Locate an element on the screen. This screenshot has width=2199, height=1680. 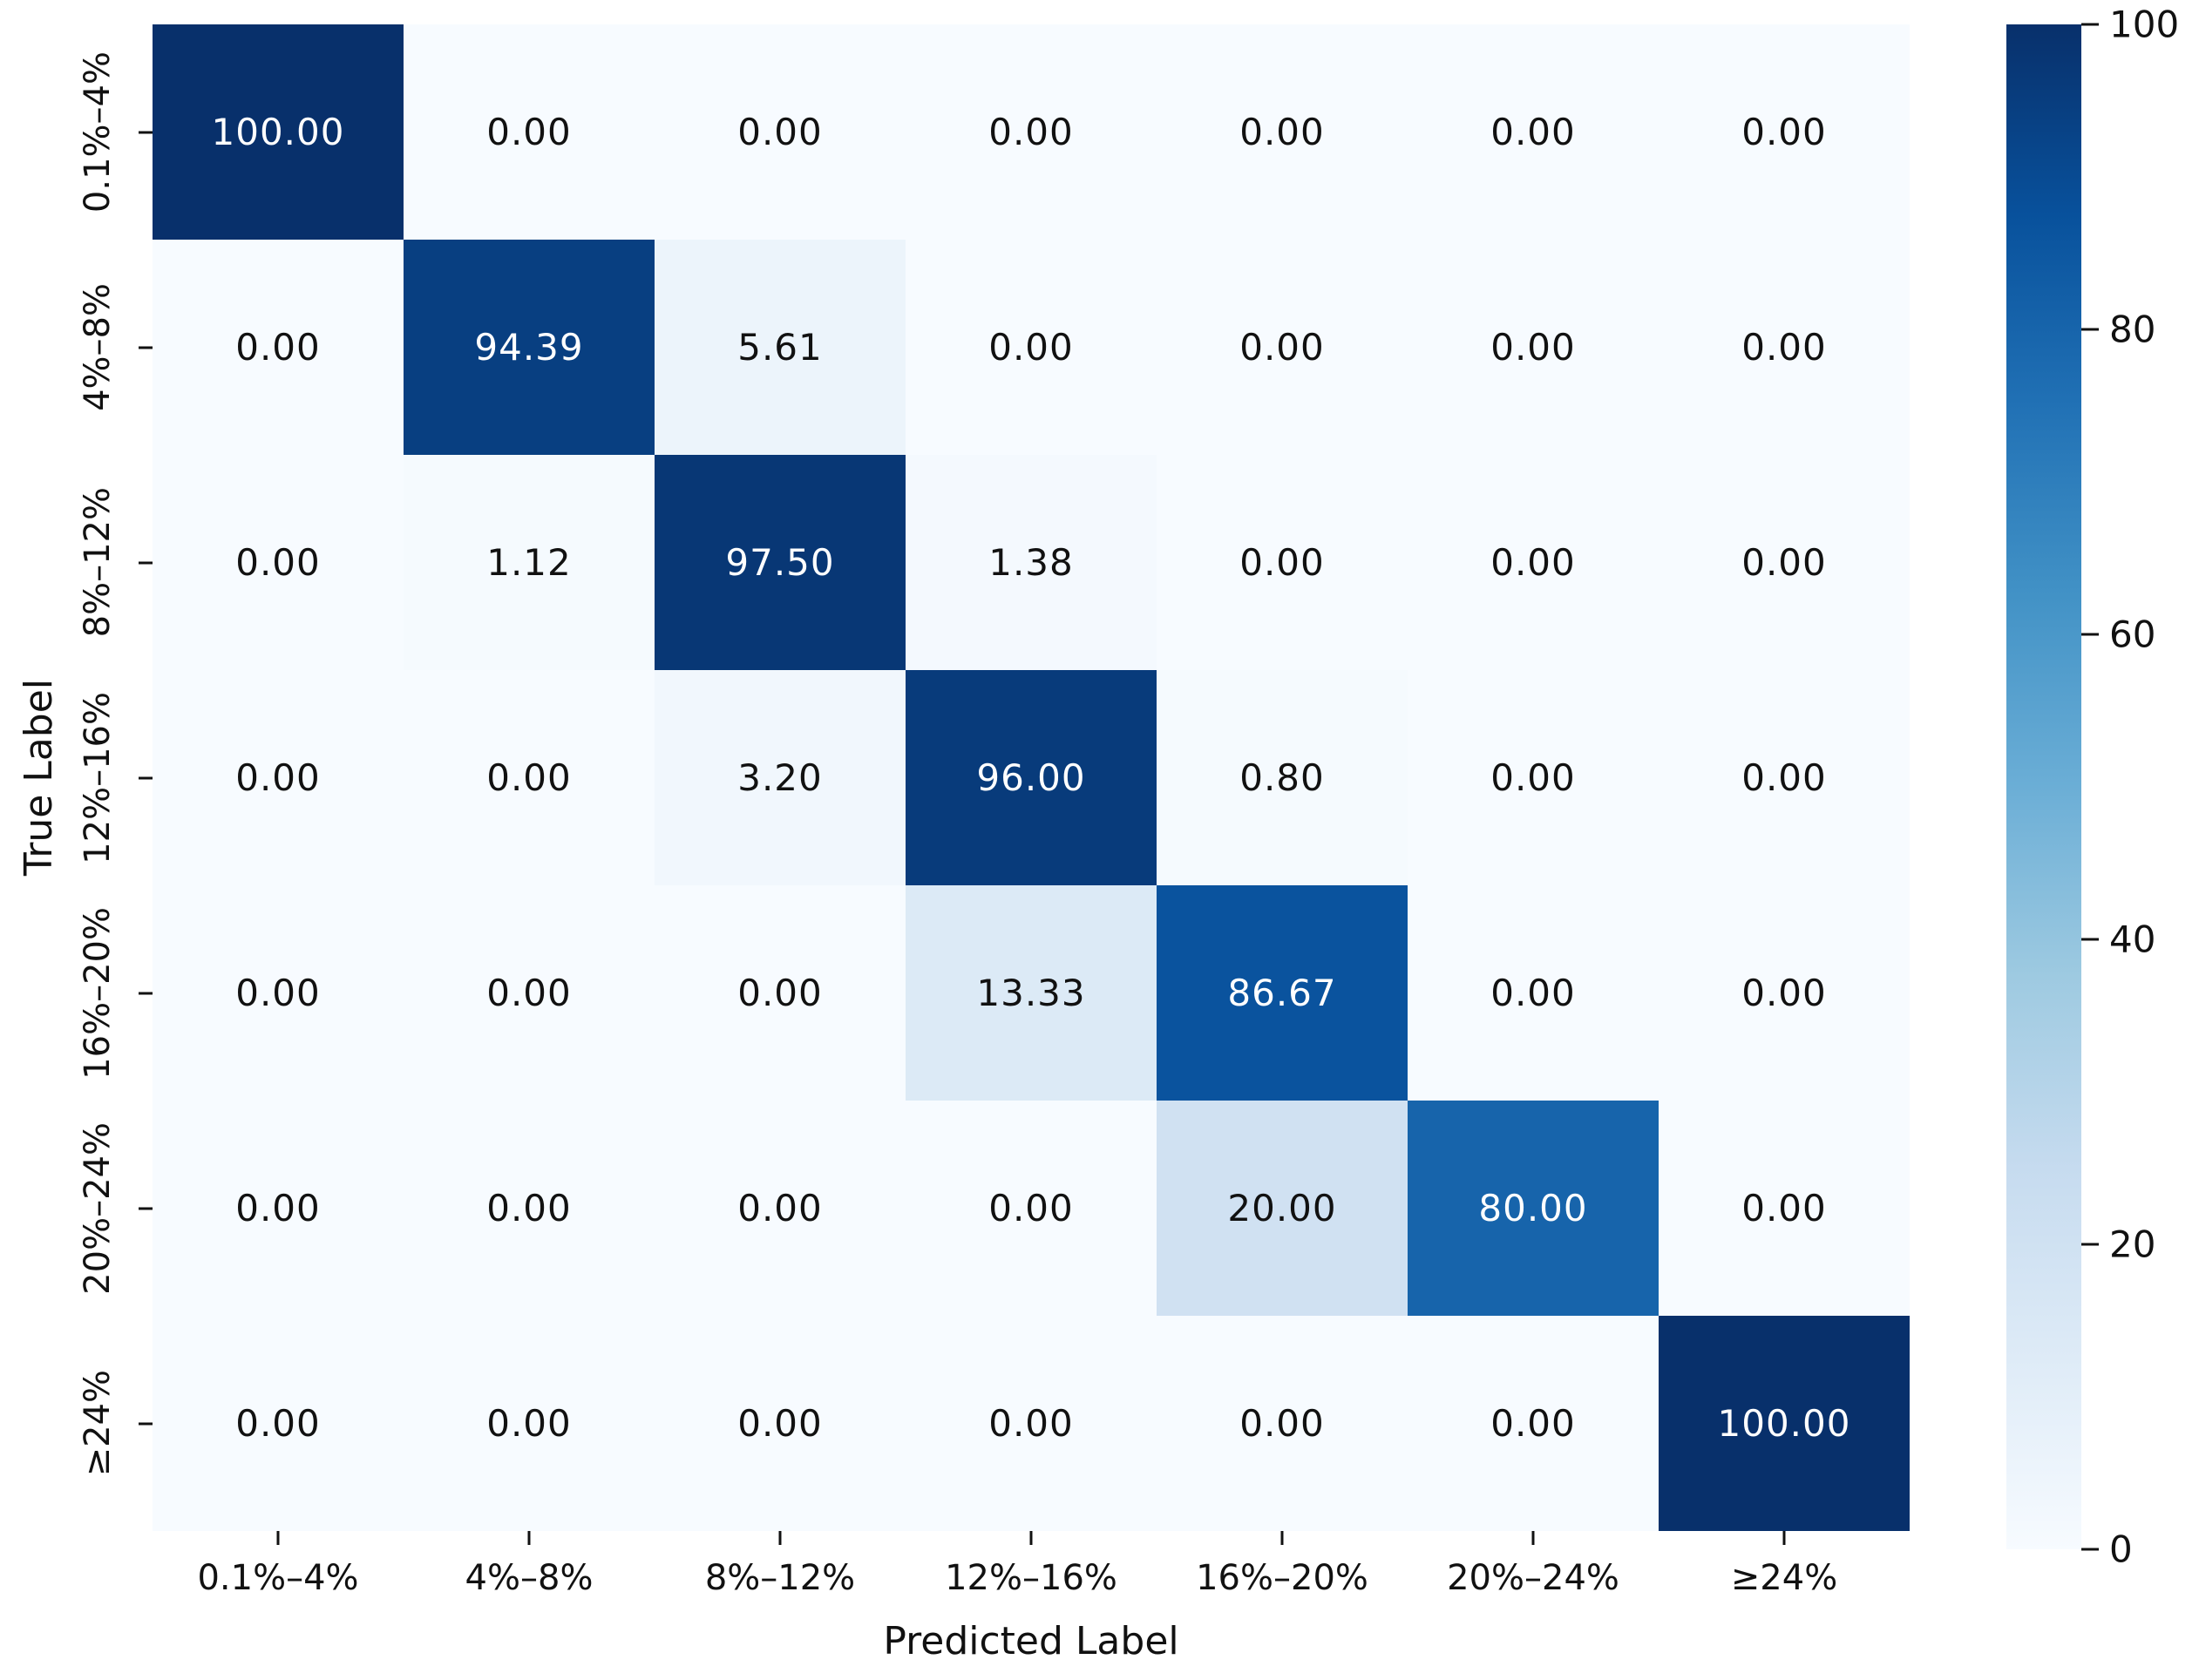
y-tick-label: 20%–24% is located at coordinates (98, 1208).